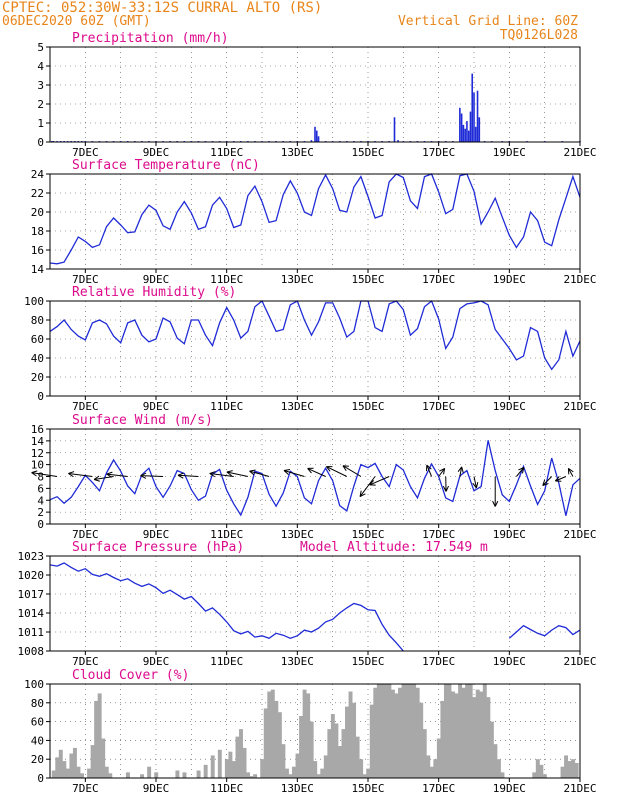 This screenshot has width=618, height=804. Describe the element at coordinates (142, 420) in the screenshot. I see `panel-title: Surface Wind (m/s)` at that location.